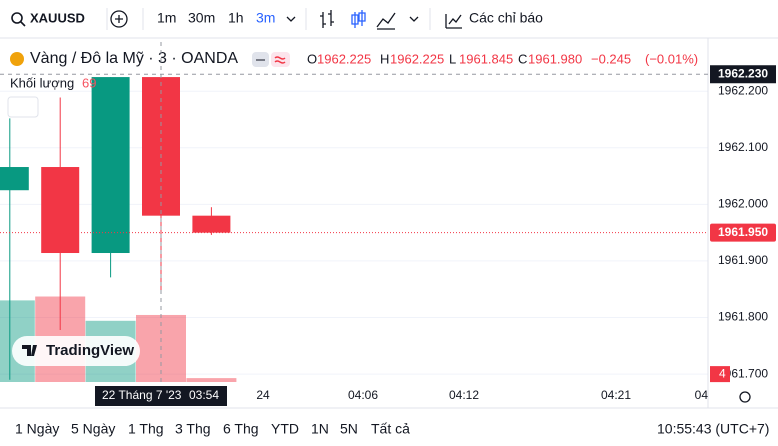 The width and height of the screenshot is (778, 446). I want to click on x-tick-label: 04:06, so click(363, 395).